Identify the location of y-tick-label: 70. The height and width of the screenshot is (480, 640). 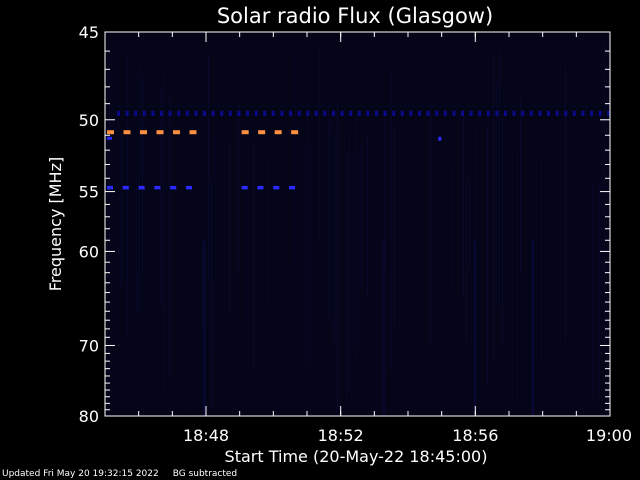
(89, 345).